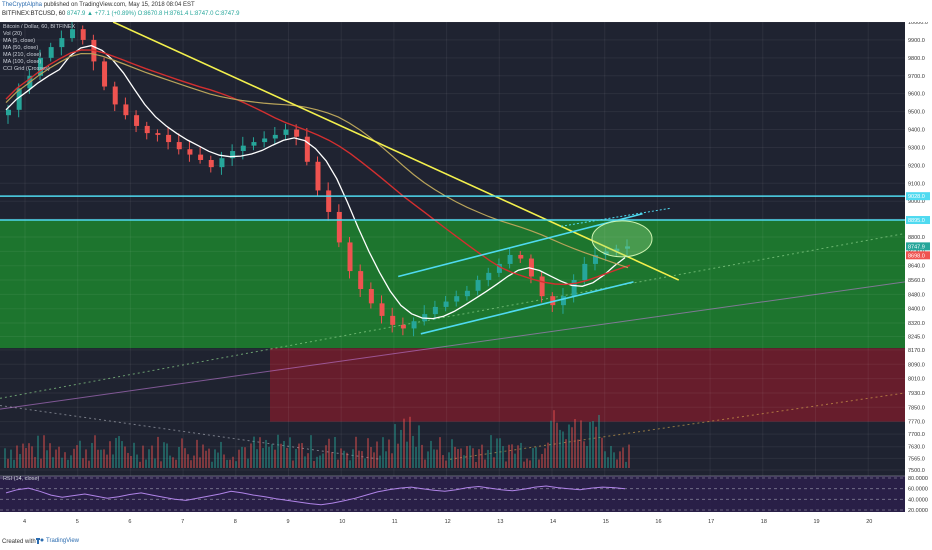 This screenshot has width=932, height=550. What do you see at coordinates (448, 522) in the screenshot?
I see `x-tick-label: 12` at bounding box center [448, 522].